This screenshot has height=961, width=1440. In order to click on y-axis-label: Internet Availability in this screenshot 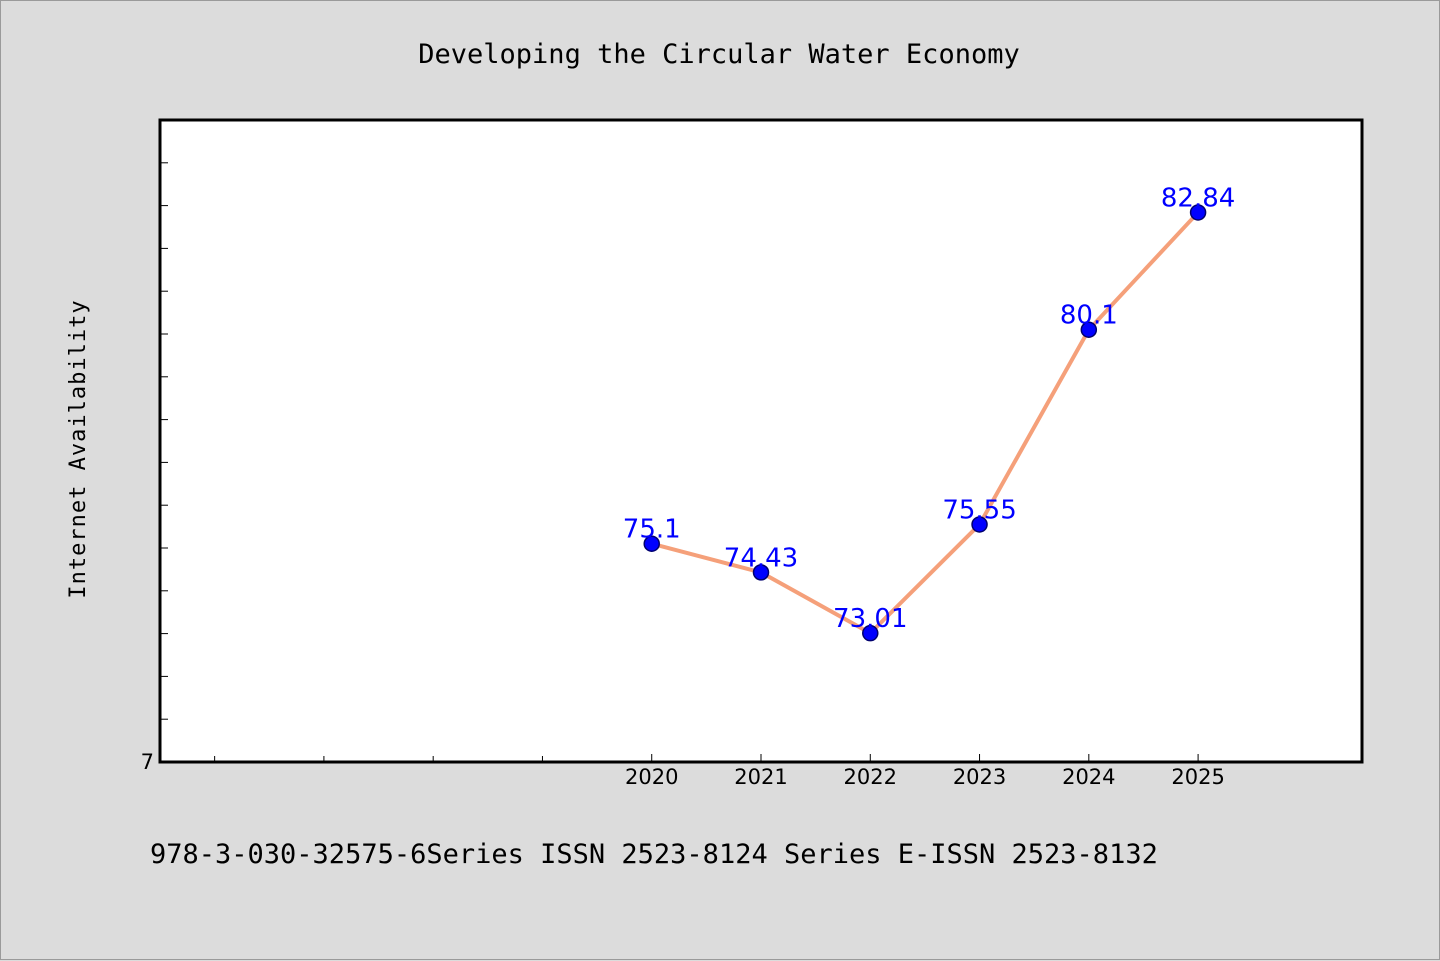, I will do `click(78, 448)`.